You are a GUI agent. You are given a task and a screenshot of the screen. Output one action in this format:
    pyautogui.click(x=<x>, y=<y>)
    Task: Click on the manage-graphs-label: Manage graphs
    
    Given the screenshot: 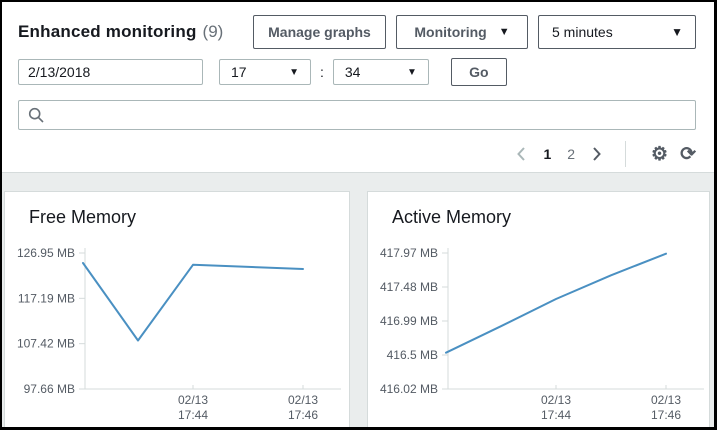 What is the action you would take?
    pyautogui.click(x=319, y=32)
    